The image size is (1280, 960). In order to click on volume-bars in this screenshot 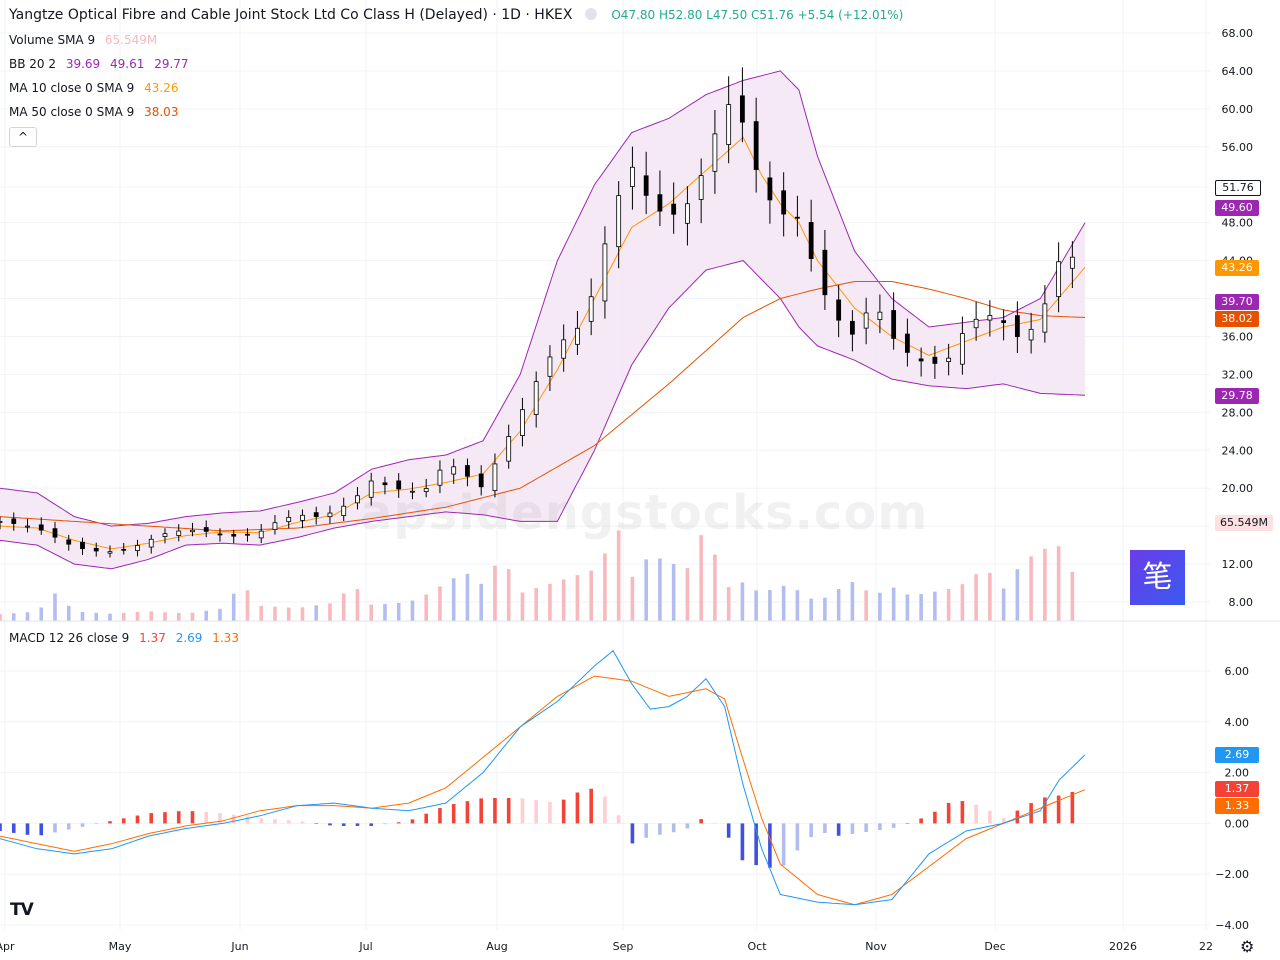, I will do `click(537, 575)`.